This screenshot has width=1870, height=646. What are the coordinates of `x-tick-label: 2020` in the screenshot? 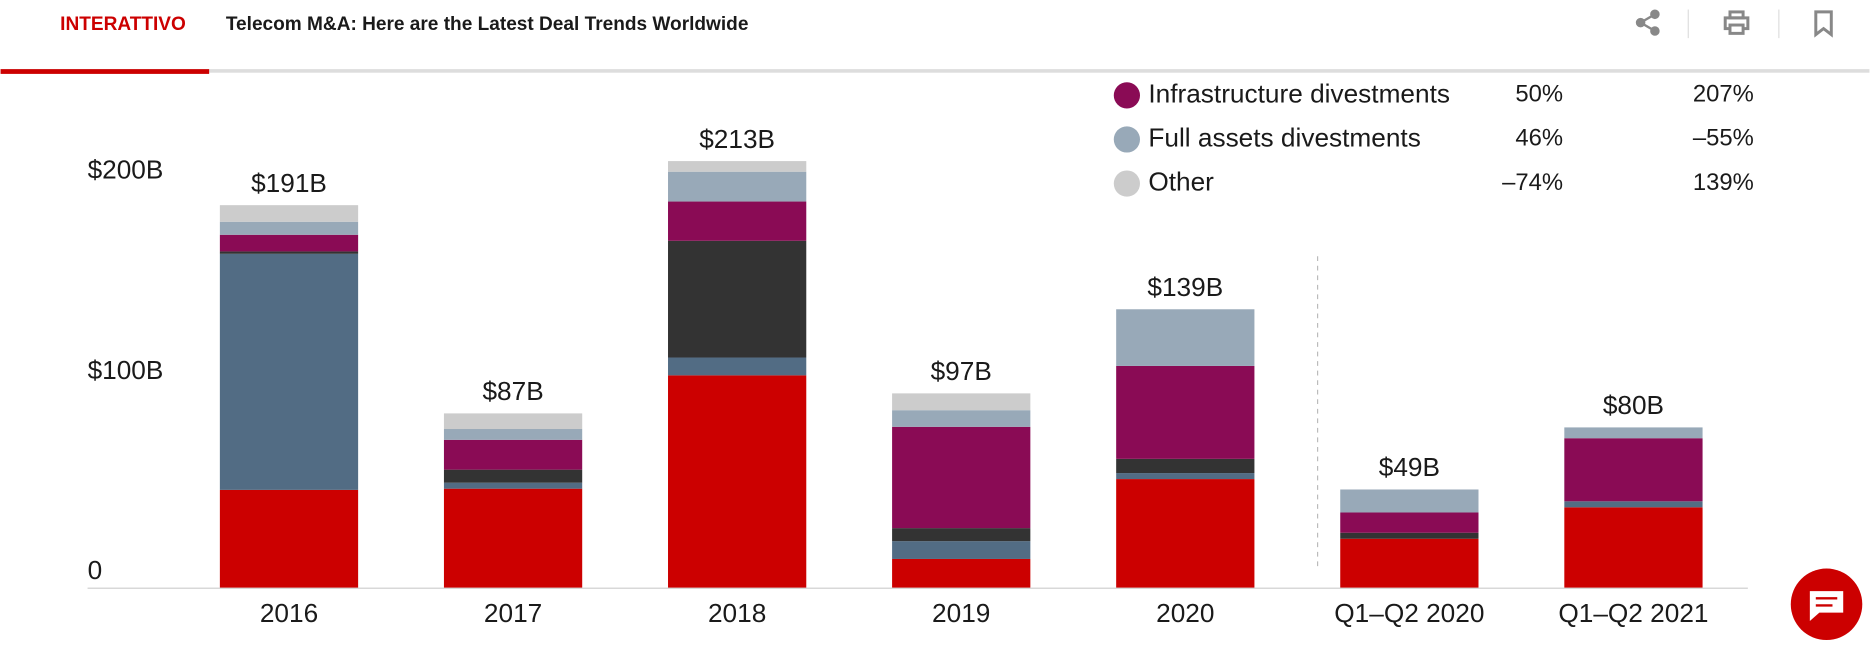 It's located at (1185, 613).